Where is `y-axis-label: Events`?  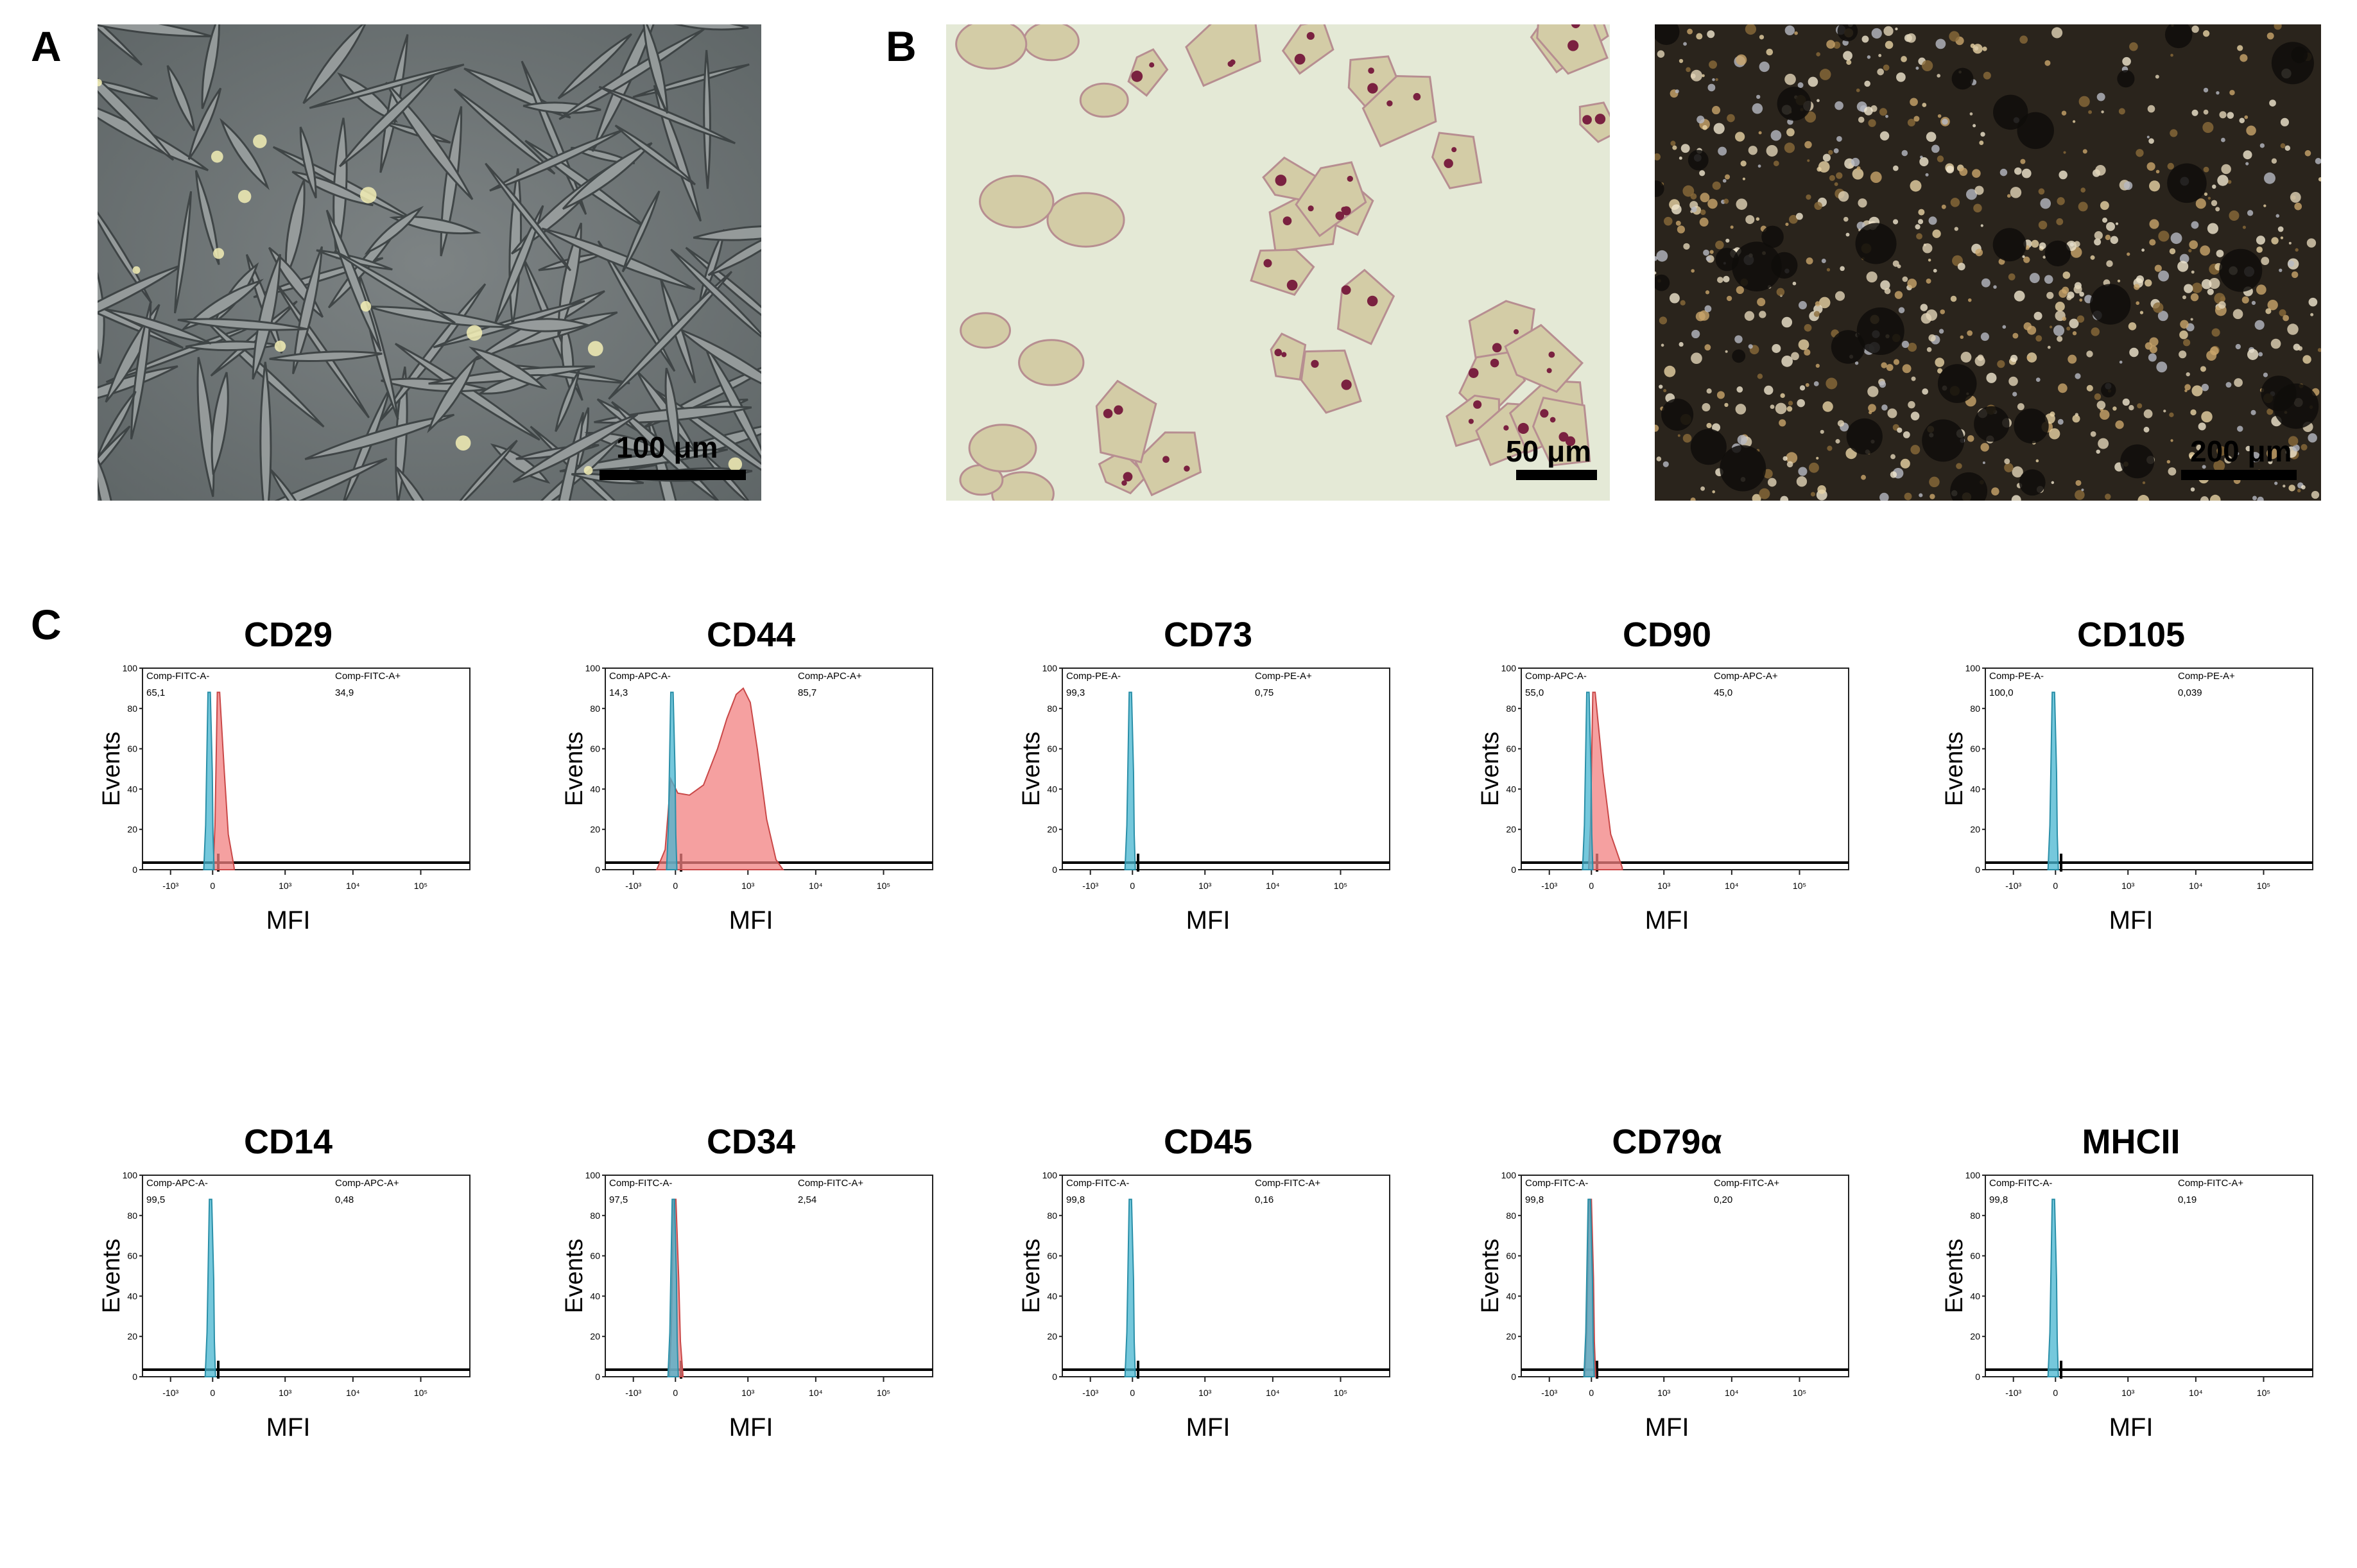
y-axis-label: Events is located at coordinates (1031, 1276).